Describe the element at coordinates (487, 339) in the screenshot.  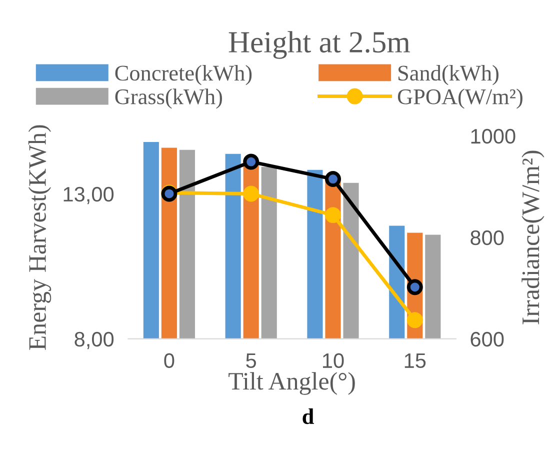
I see `y2-tick-label: 600` at that location.